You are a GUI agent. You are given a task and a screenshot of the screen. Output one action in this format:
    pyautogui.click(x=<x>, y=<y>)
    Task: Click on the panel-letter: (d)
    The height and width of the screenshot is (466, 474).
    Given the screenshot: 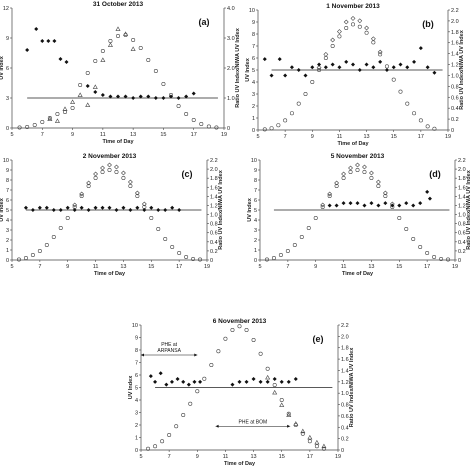 What is the action you would take?
    pyautogui.click(x=435, y=174)
    